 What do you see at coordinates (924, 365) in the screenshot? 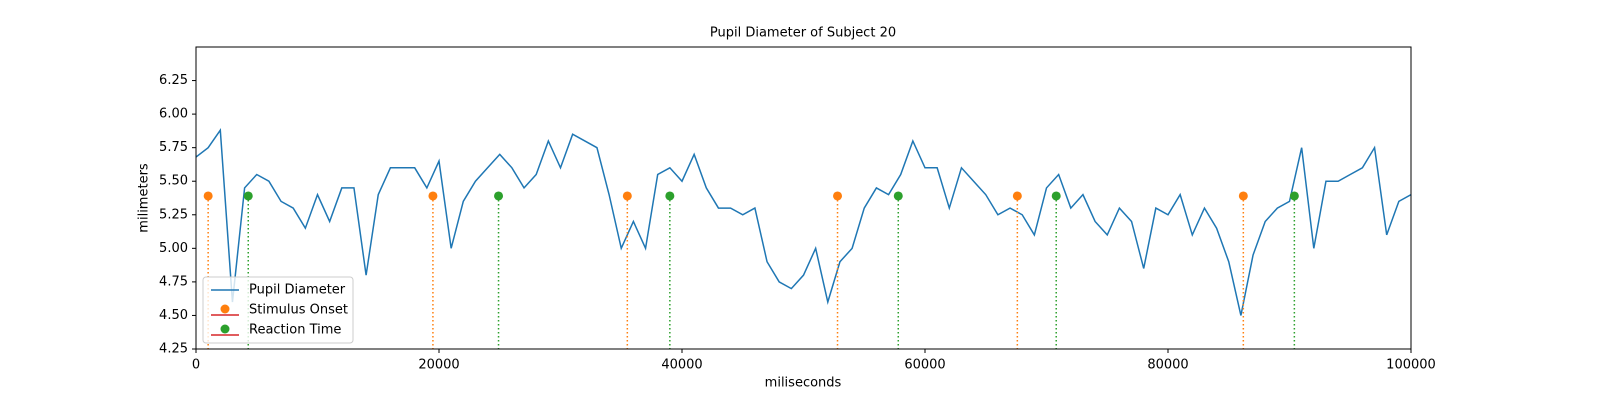
I see `x-tick-label: 60000` at bounding box center [924, 365].